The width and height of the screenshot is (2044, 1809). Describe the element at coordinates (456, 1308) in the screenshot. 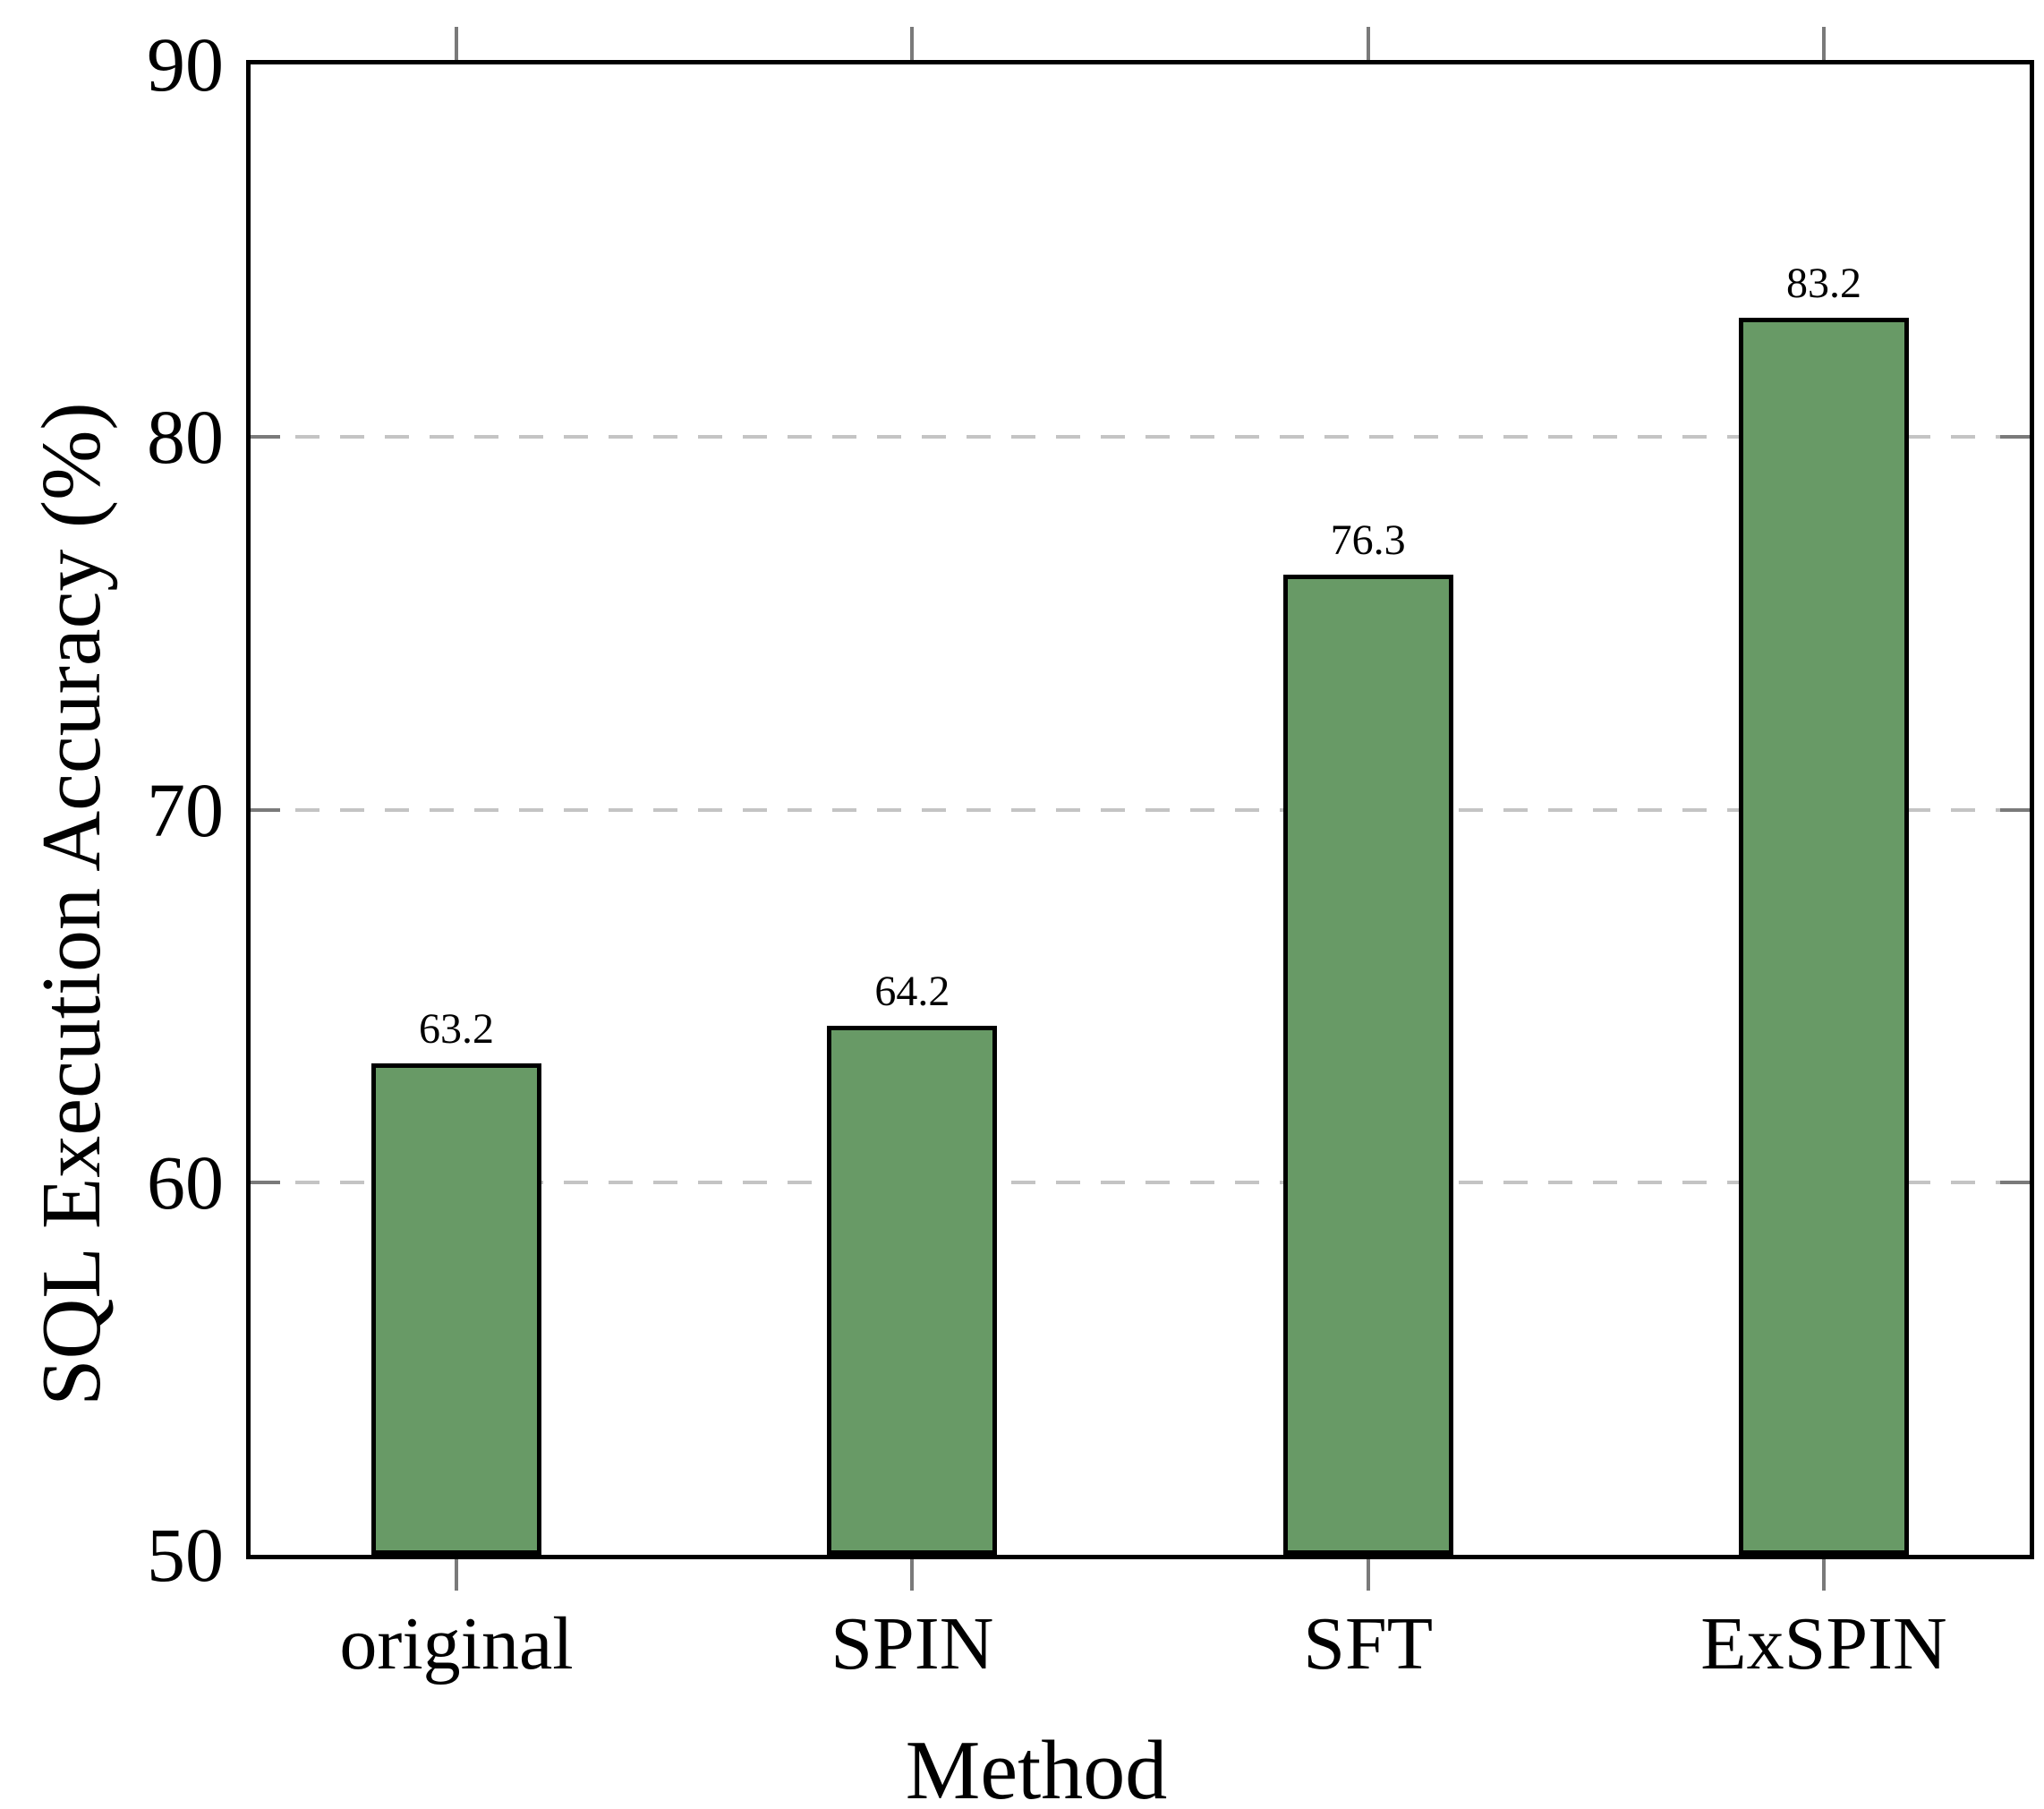

I see `bar-original` at that location.